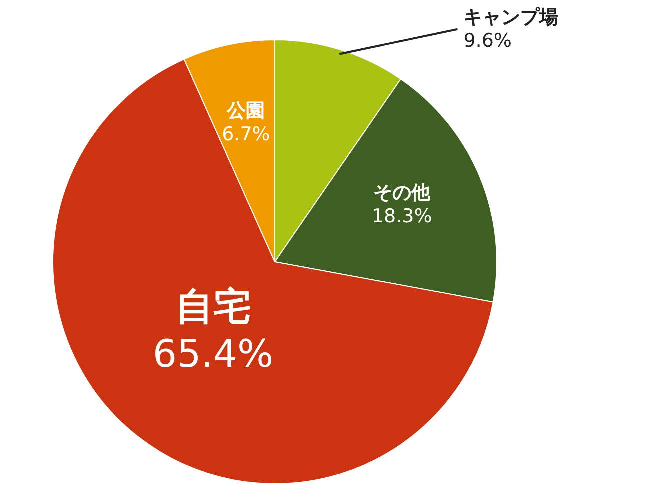  What do you see at coordinates (511, 17) in the screenshot?
I see `slice-label: キャンプ場` at bounding box center [511, 17].